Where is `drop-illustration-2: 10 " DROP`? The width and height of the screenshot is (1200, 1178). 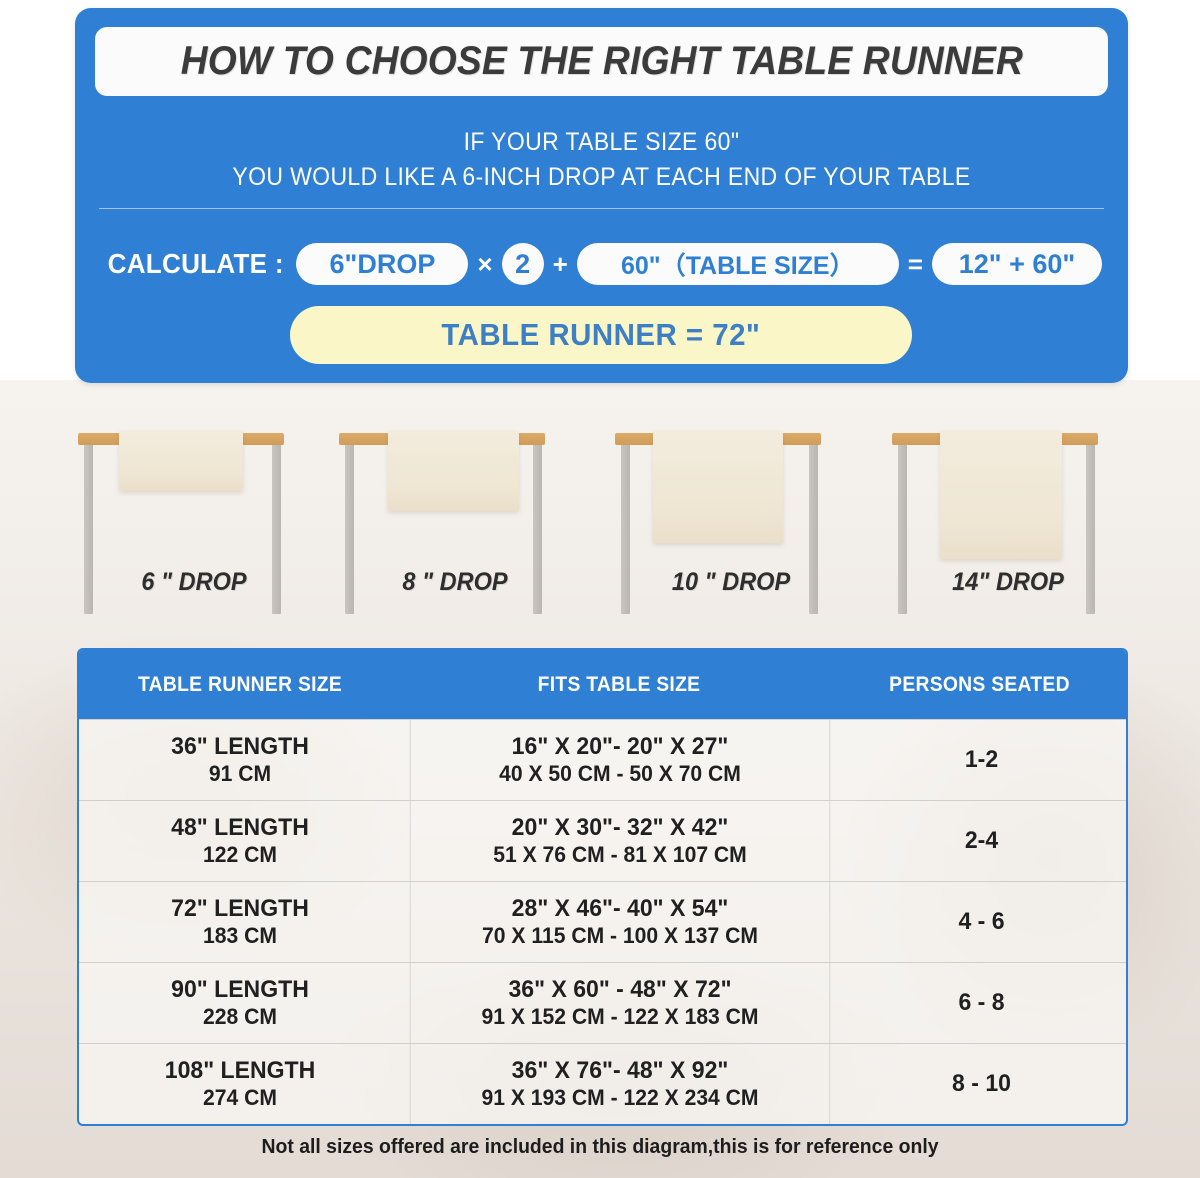
drop-illustration-2: 10 " DROP is located at coordinates (731, 527).